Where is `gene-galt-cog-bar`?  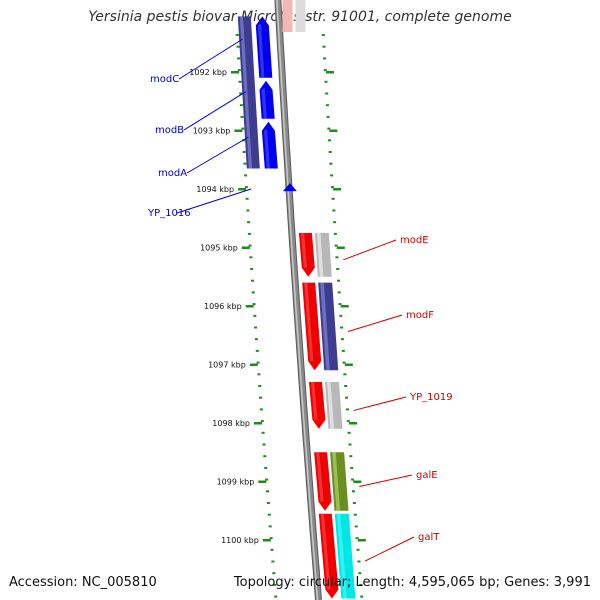
gene-galt-cog-bar is located at coordinates (345, 556).